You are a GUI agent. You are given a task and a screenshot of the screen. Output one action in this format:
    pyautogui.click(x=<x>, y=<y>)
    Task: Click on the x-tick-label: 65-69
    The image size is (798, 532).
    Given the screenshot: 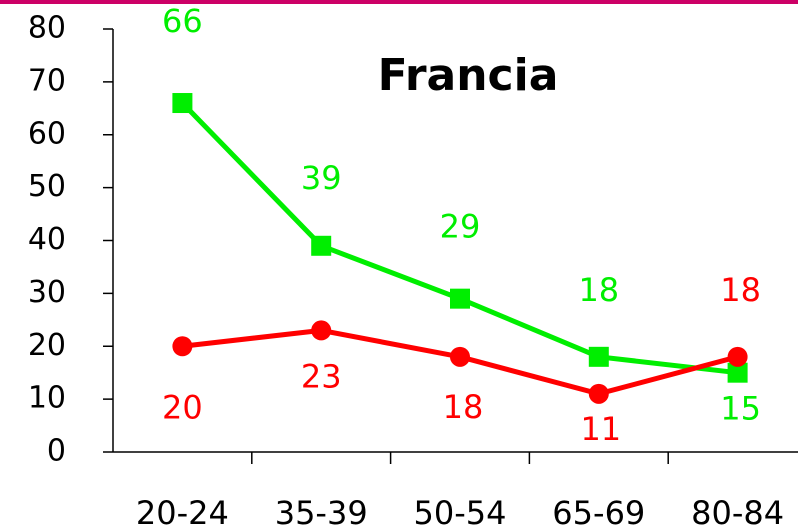 What is the action you would take?
    pyautogui.click(x=598, y=513)
    